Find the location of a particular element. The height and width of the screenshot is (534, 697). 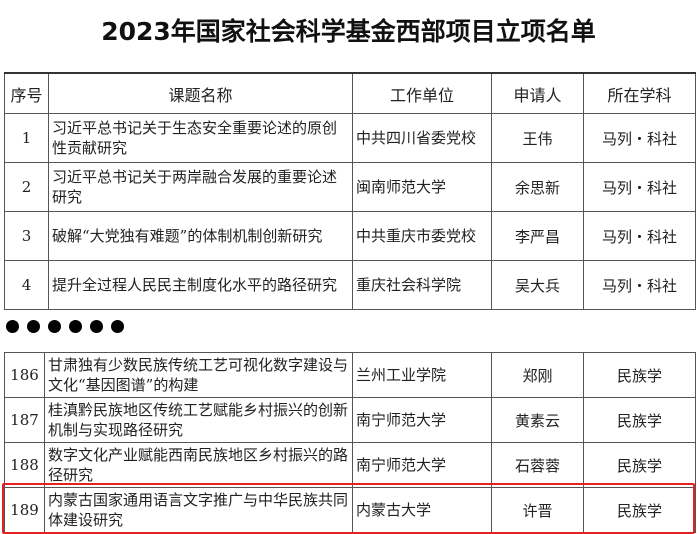

row-applicant: 许晋 is located at coordinates (537, 510).